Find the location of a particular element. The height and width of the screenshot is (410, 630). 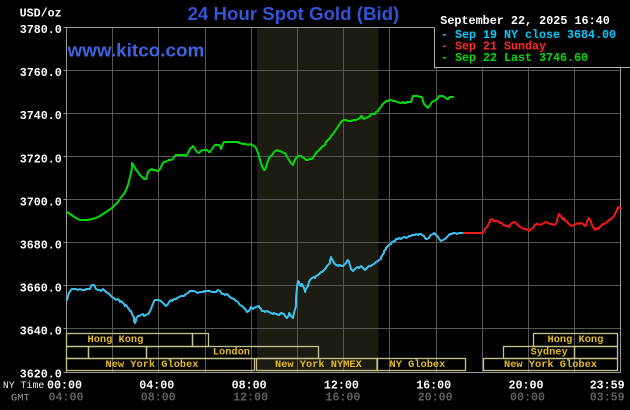

svg-text: - Sep 19 NY close 3684.00 is located at coordinates (528, 35).